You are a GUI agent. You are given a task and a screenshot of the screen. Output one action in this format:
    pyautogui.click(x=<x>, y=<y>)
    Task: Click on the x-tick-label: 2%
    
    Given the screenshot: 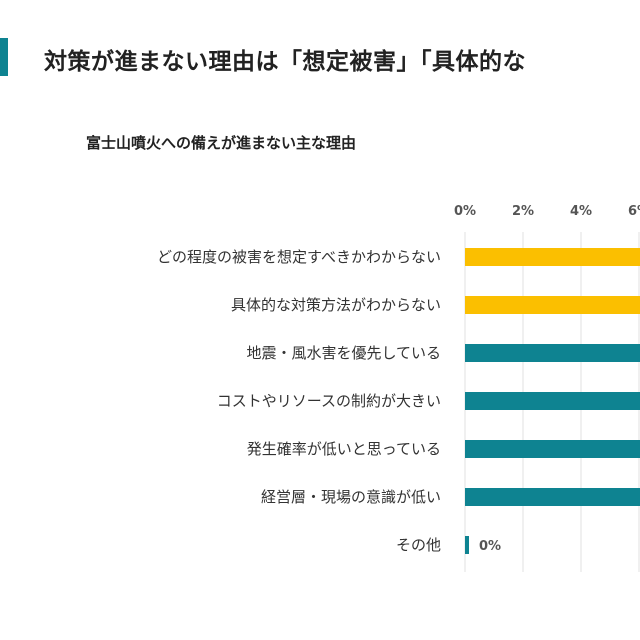 What is the action you would take?
    pyautogui.click(x=523, y=211)
    